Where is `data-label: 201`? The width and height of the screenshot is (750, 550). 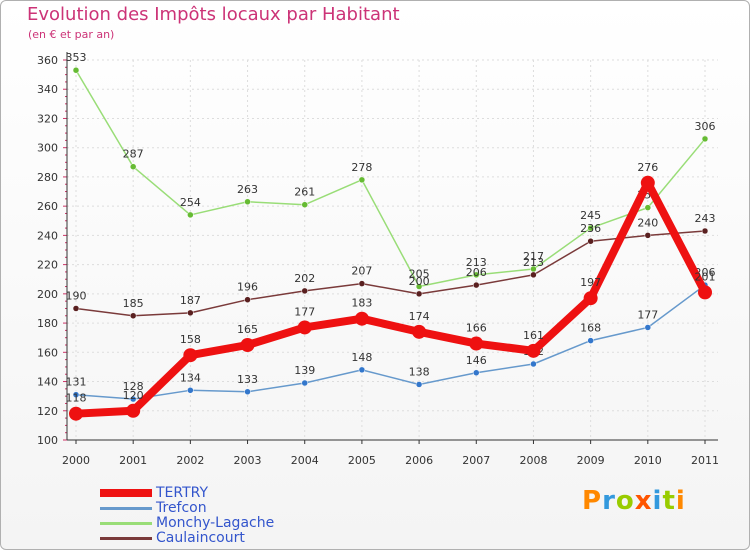
data-label: 201 is located at coordinates (705, 276).